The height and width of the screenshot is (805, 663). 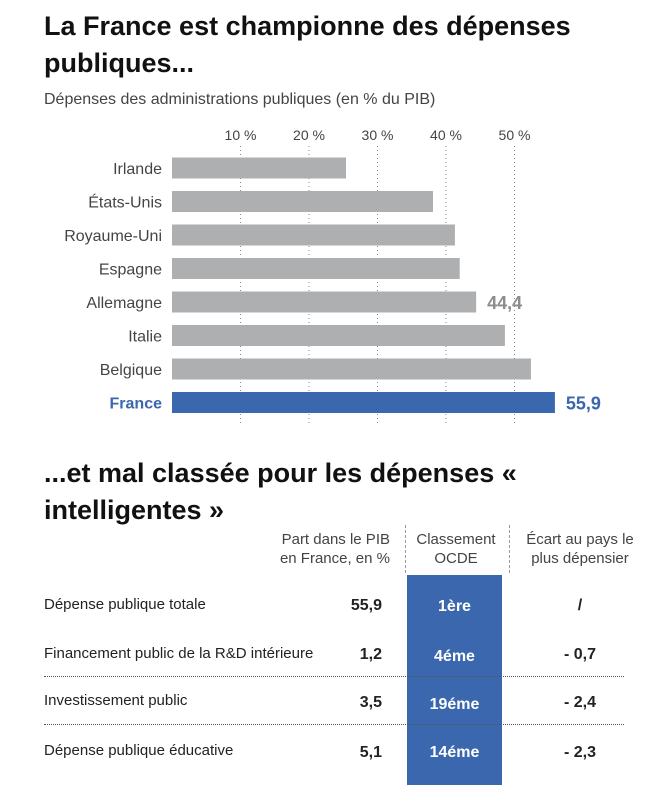 I want to click on table-row-gap: - 2,4, so click(x=579, y=702).